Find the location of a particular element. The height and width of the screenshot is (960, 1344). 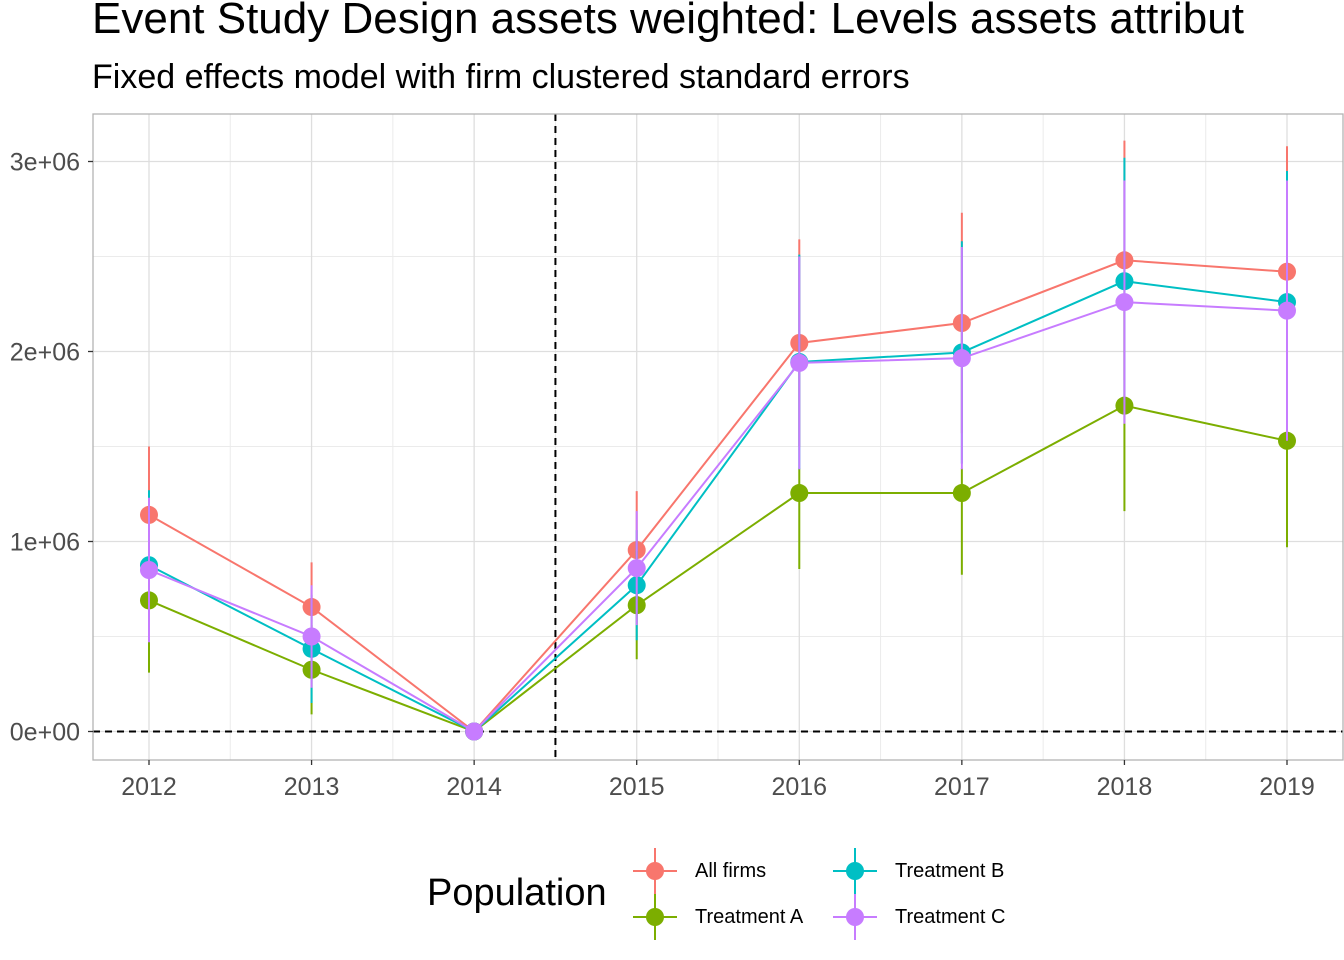

legend-item-treatment-c: Treatment C is located at coordinates (919, 917).